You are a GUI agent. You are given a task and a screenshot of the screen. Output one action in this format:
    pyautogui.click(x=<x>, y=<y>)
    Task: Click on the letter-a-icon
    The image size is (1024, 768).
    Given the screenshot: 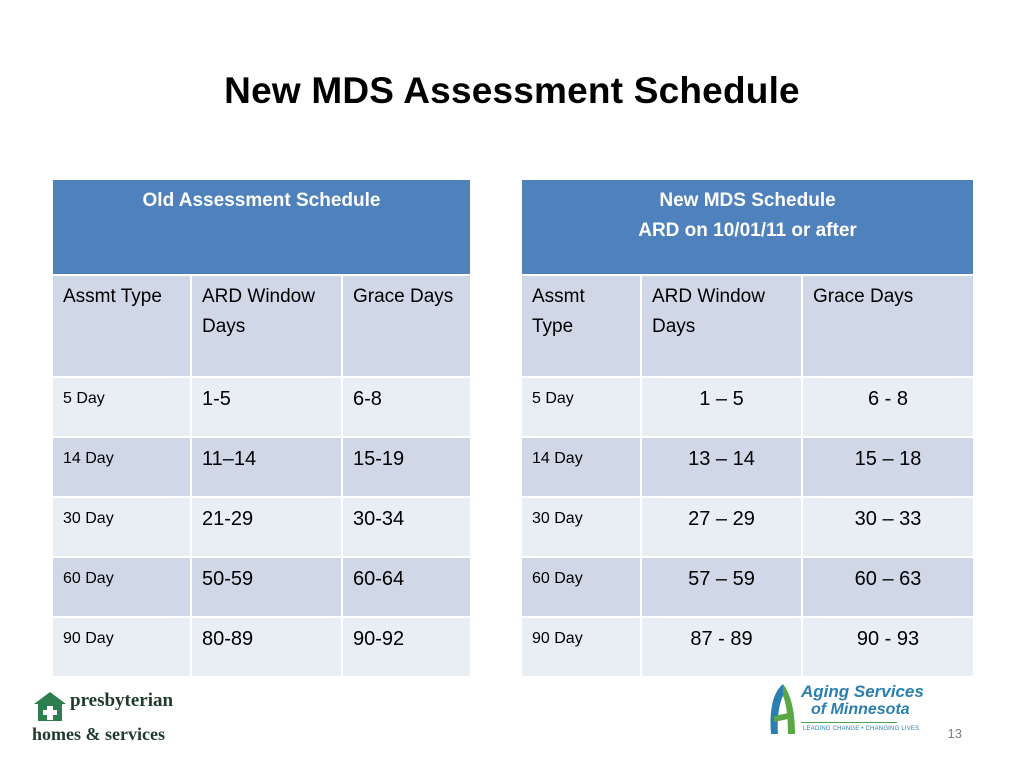 What is the action you would take?
    pyautogui.click(x=782, y=709)
    